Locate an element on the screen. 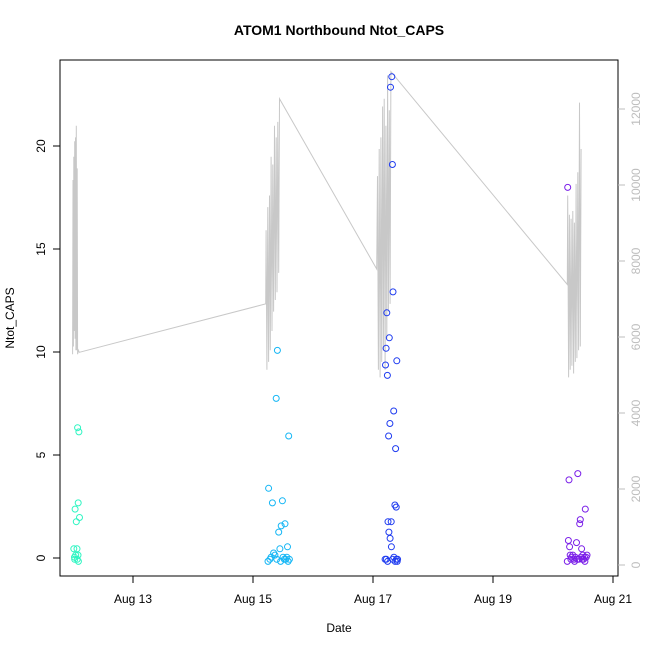 This screenshot has width=650, height=650. x-tick-label: Aug 13 is located at coordinates (133, 599).